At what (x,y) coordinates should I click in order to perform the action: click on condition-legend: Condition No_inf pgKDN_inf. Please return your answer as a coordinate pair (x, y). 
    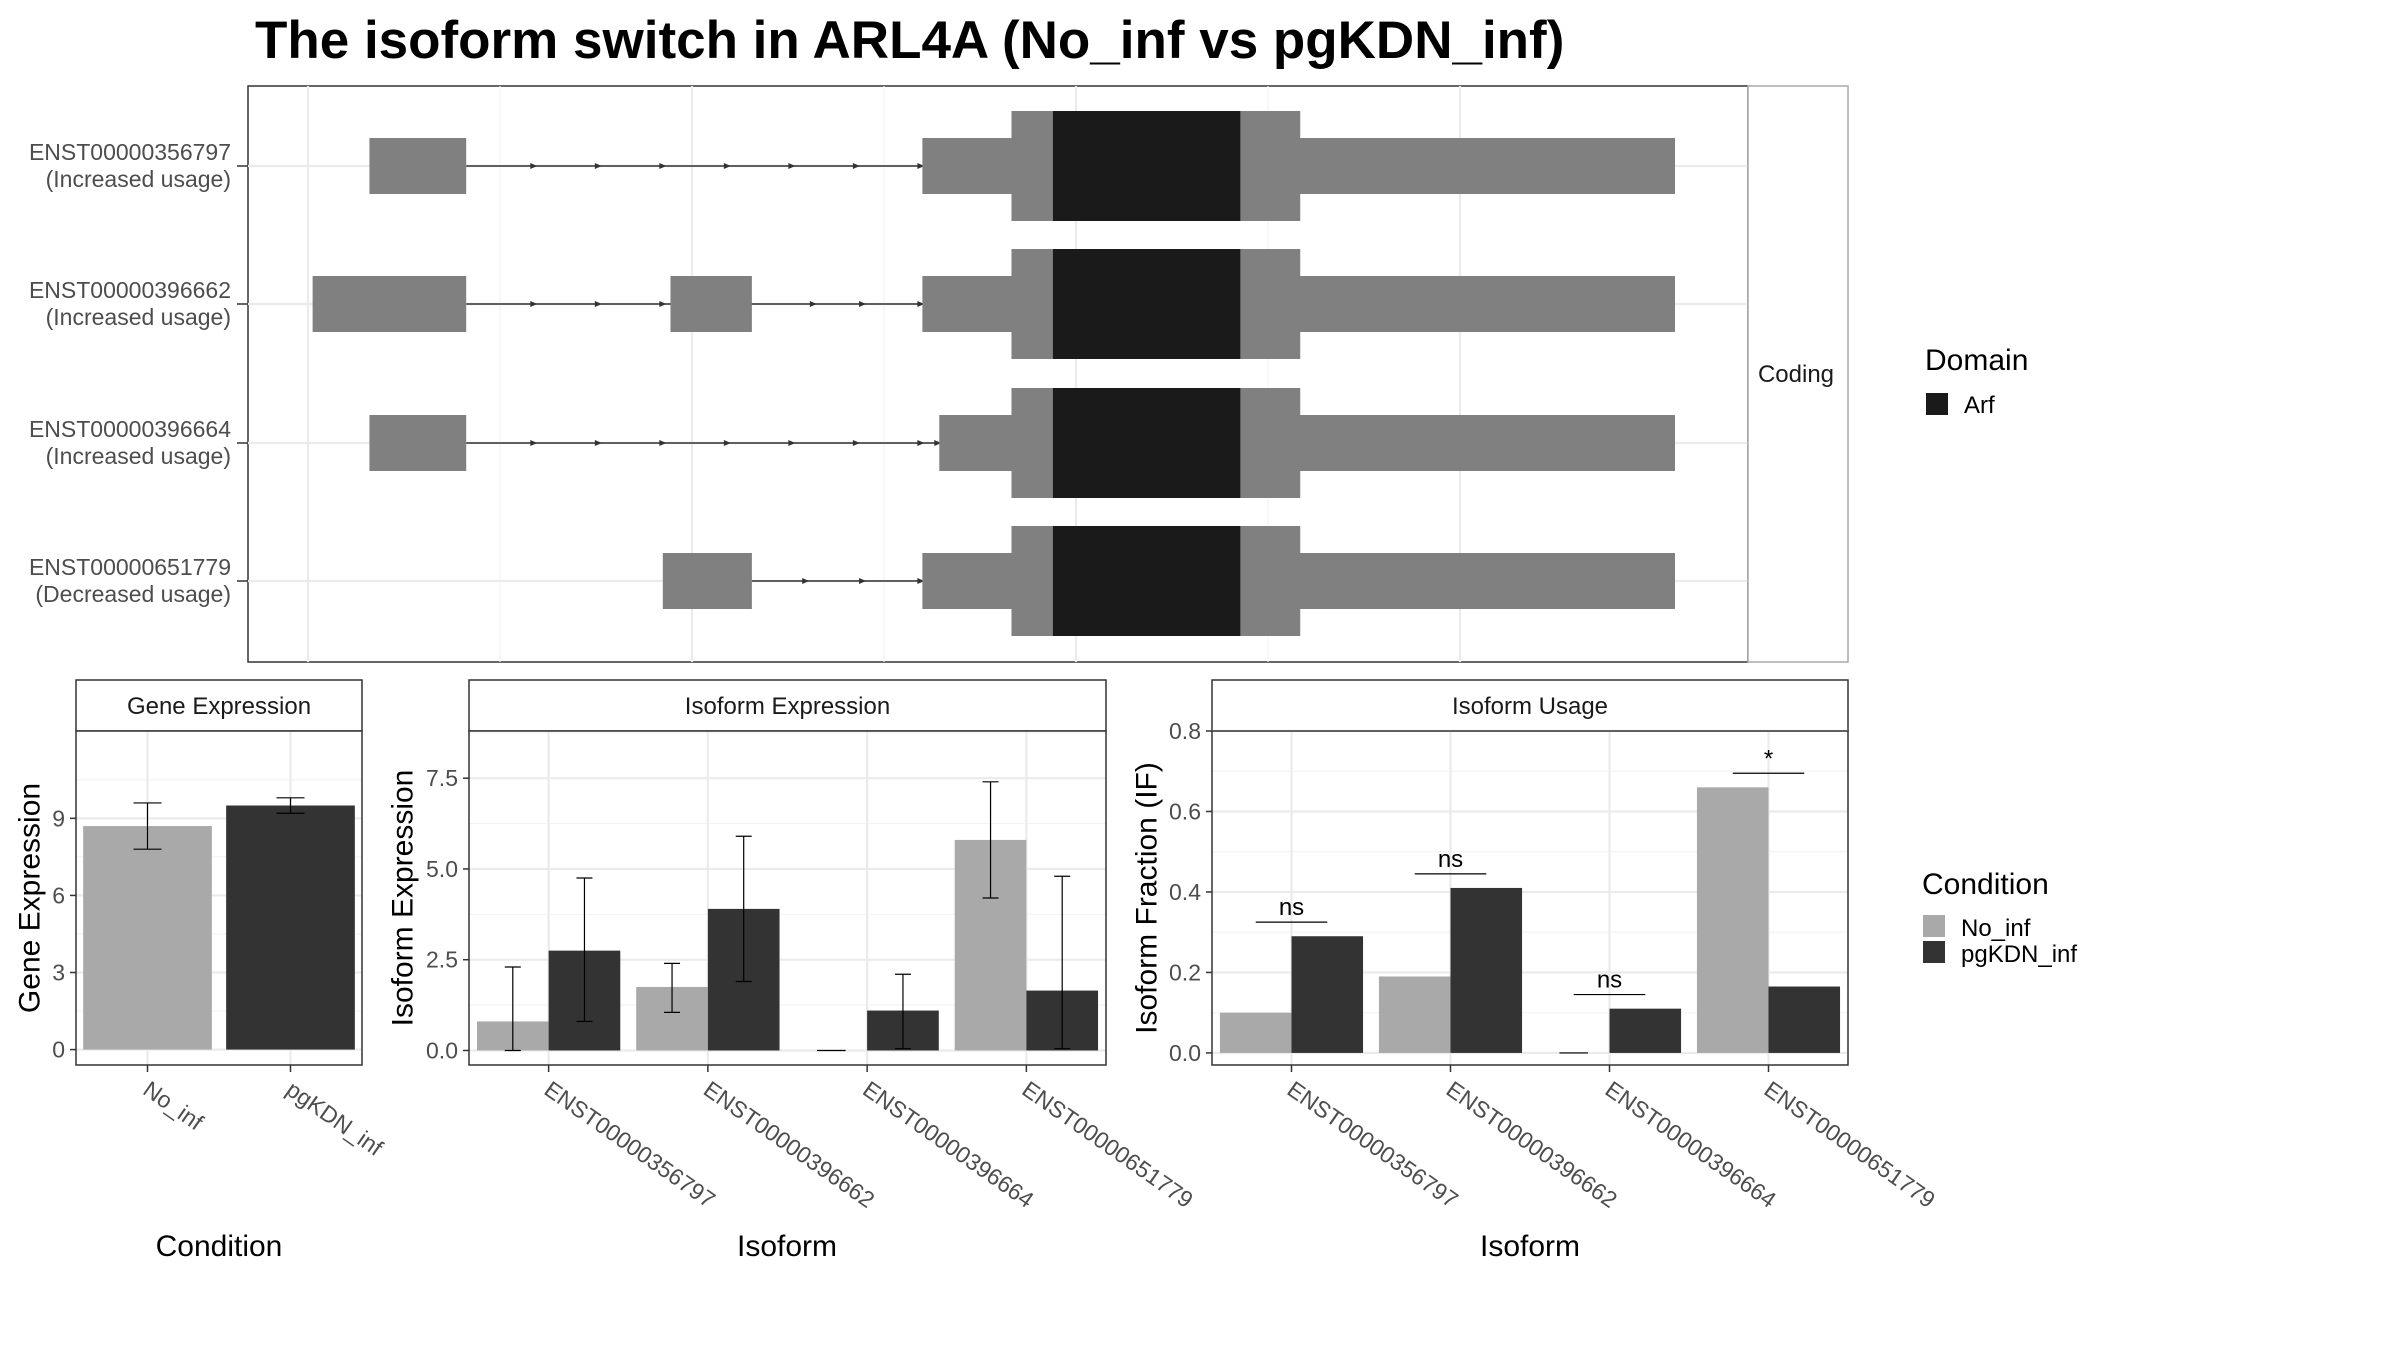
    Looking at the image, I should click on (1999, 918).